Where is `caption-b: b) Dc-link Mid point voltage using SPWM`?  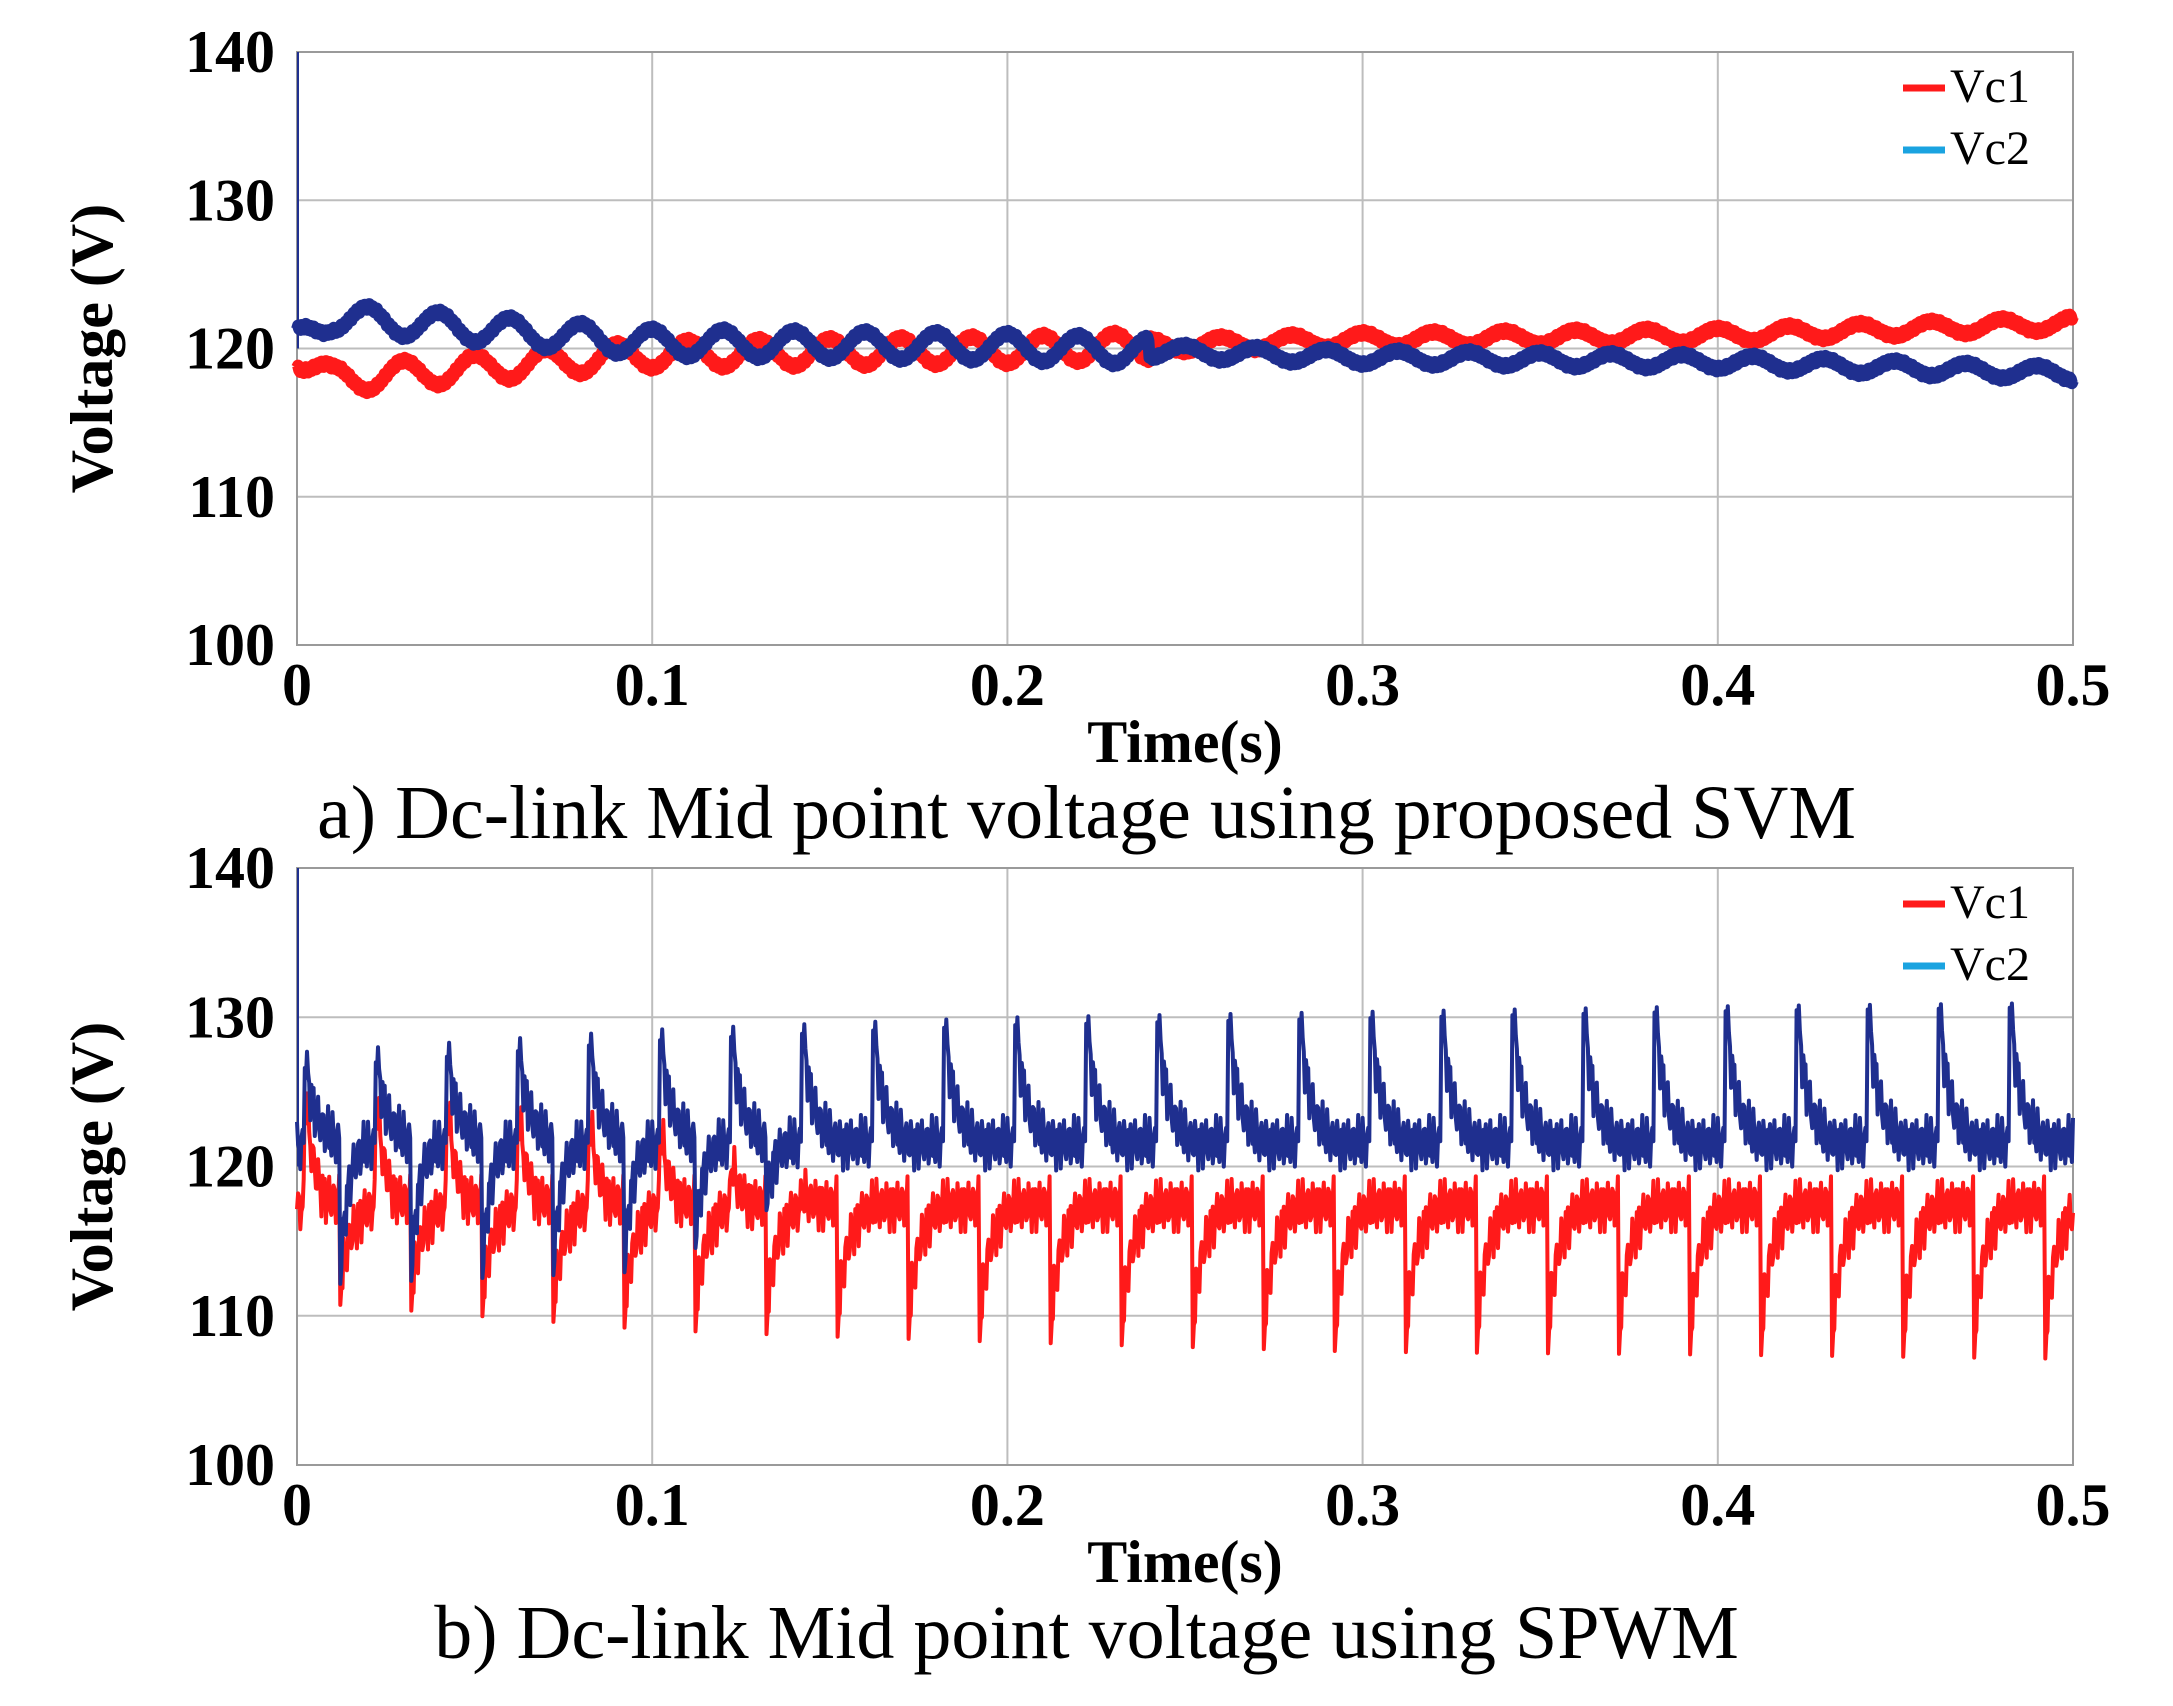 caption-b: b) Dc-link Mid point voltage using SPWM is located at coordinates (1086, 1633).